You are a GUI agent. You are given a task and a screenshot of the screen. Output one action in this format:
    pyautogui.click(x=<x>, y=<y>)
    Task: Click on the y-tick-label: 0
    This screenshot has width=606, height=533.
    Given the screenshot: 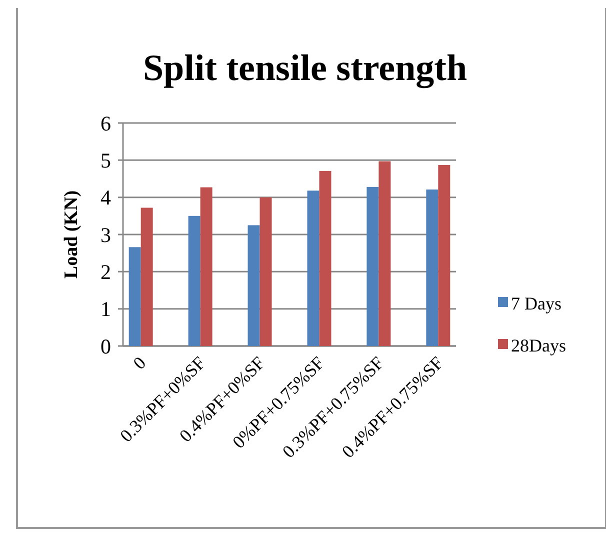 What is the action you would take?
    pyautogui.click(x=105, y=346)
    